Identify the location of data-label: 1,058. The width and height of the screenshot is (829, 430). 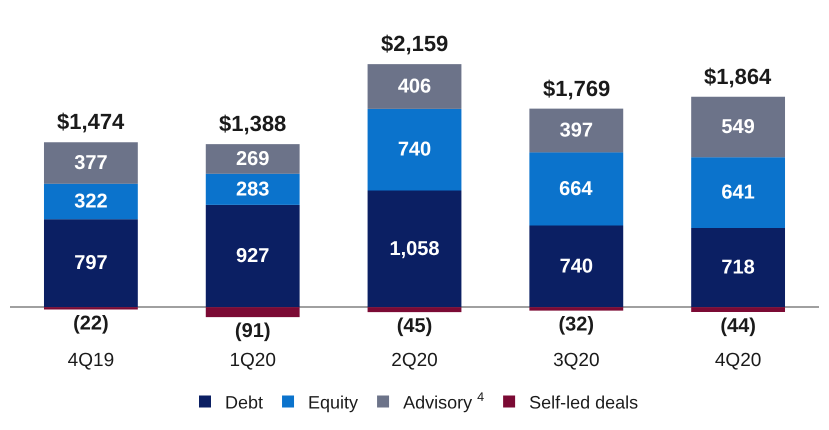
(414, 249).